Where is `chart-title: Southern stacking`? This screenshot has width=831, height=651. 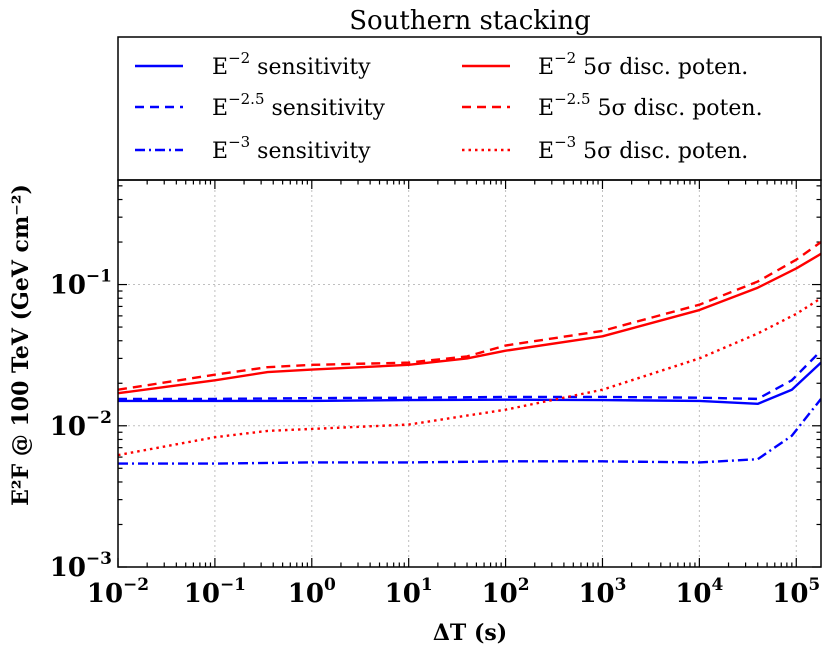 chart-title: Southern stacking is located at coordinates (470, 21).